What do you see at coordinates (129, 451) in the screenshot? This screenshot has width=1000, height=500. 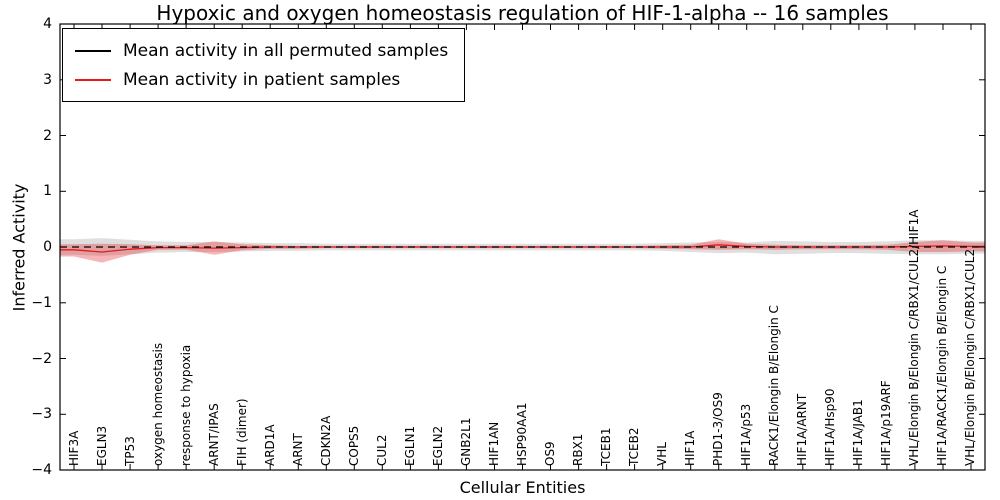 I see `x-tick-label: TP53` at bounding box center [129, 451].